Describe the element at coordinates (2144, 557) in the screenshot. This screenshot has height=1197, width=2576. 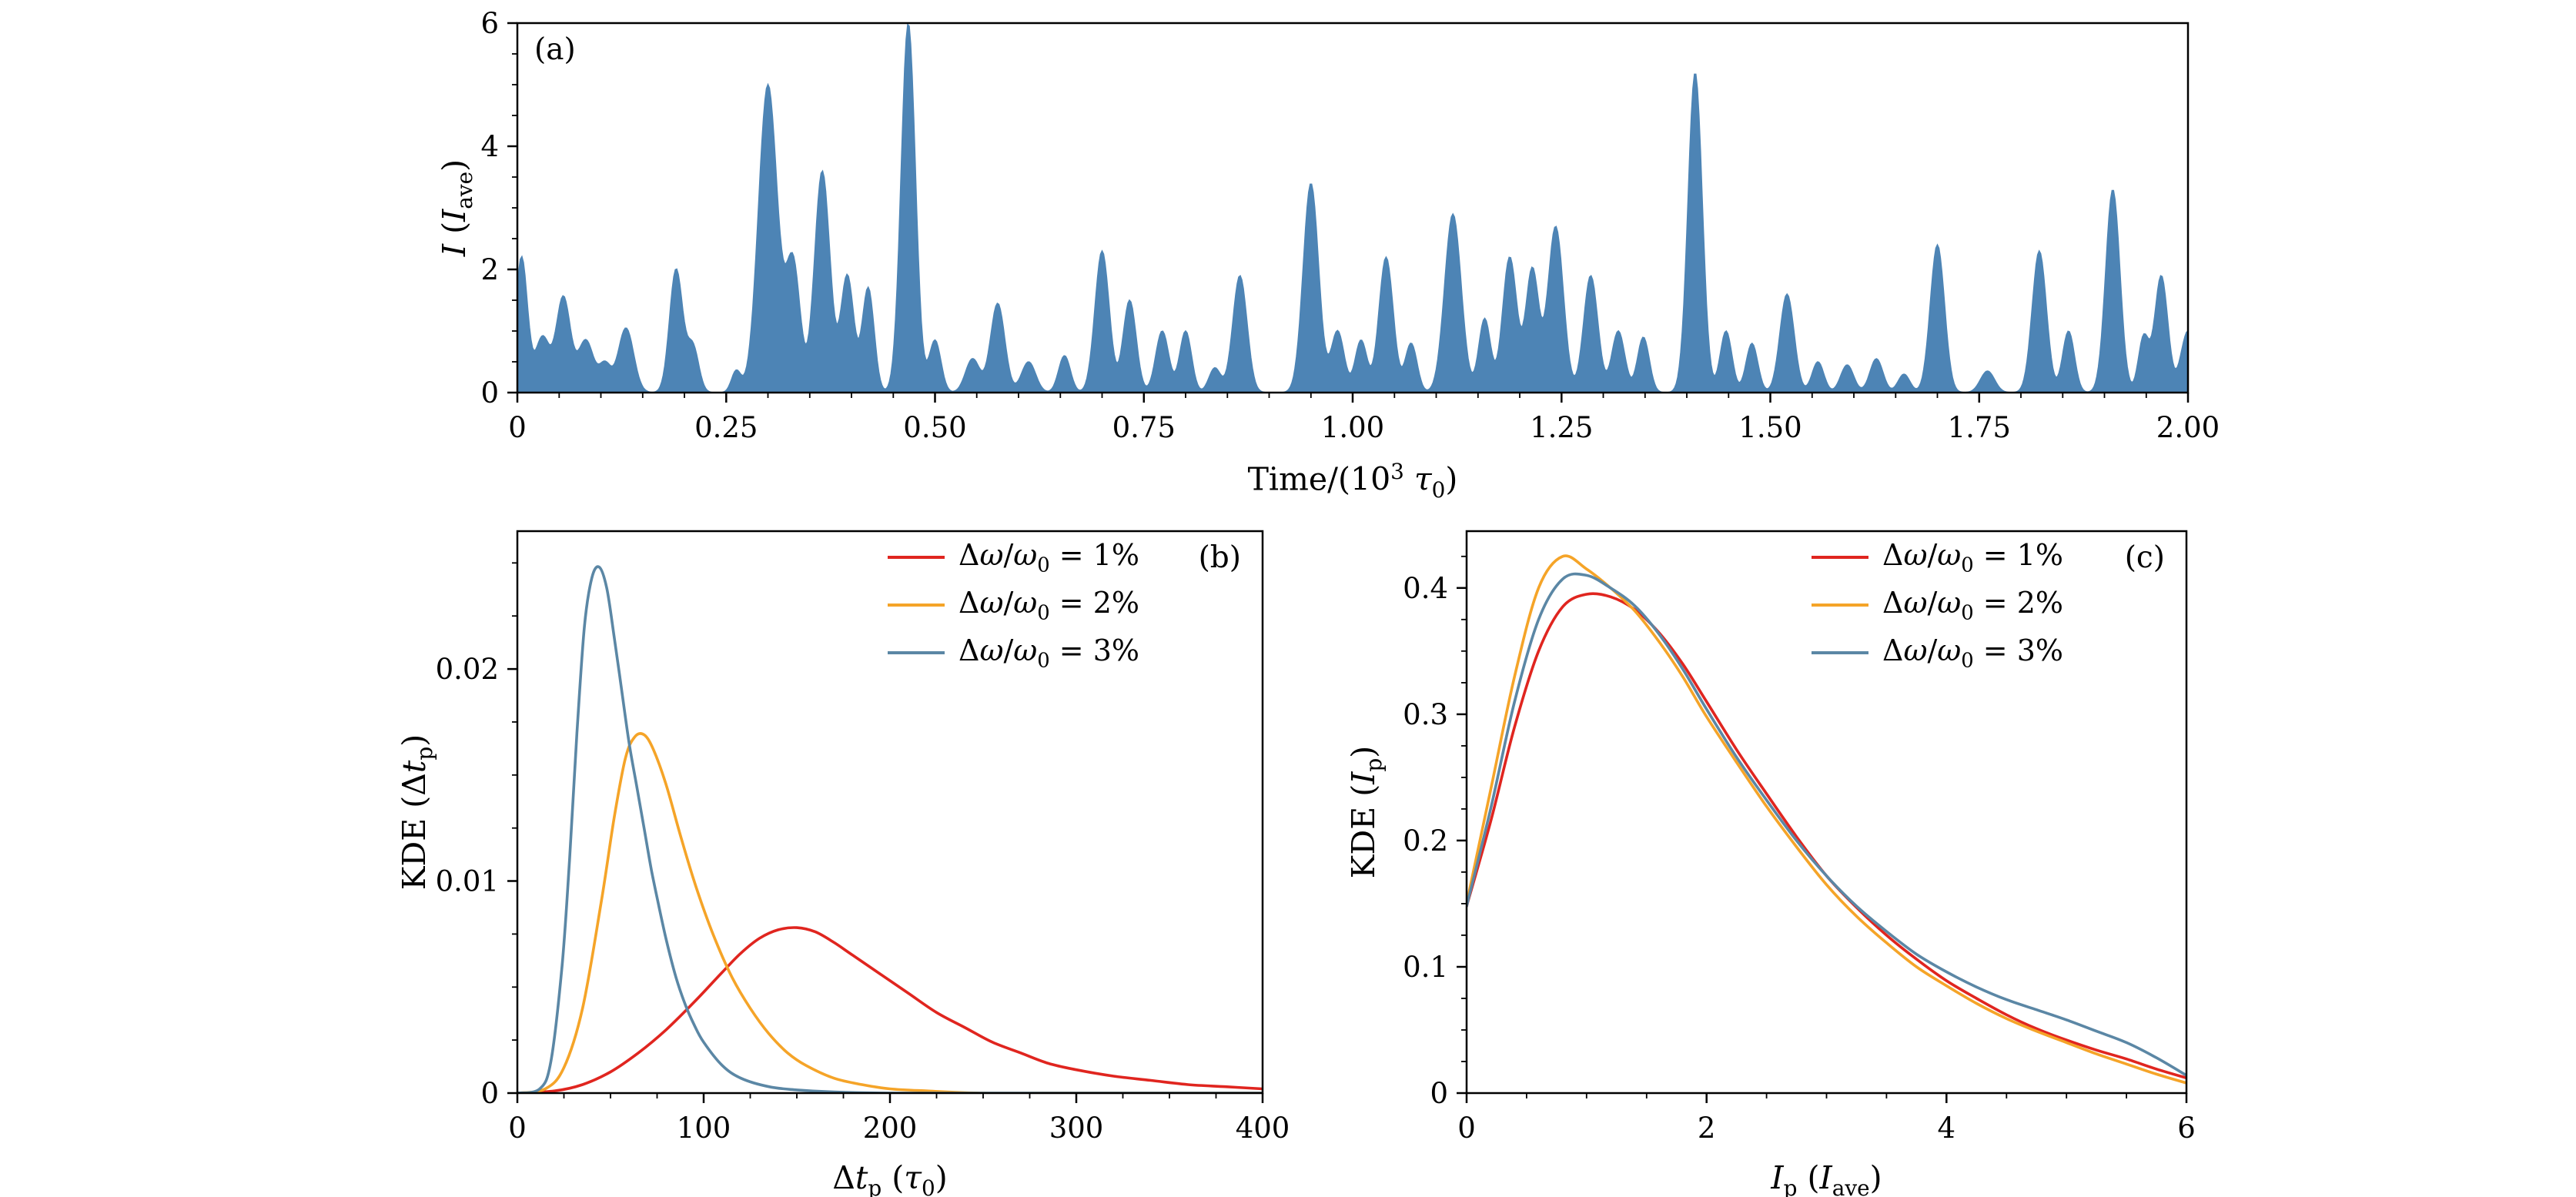
I see `panel-label: (c)` at that location.